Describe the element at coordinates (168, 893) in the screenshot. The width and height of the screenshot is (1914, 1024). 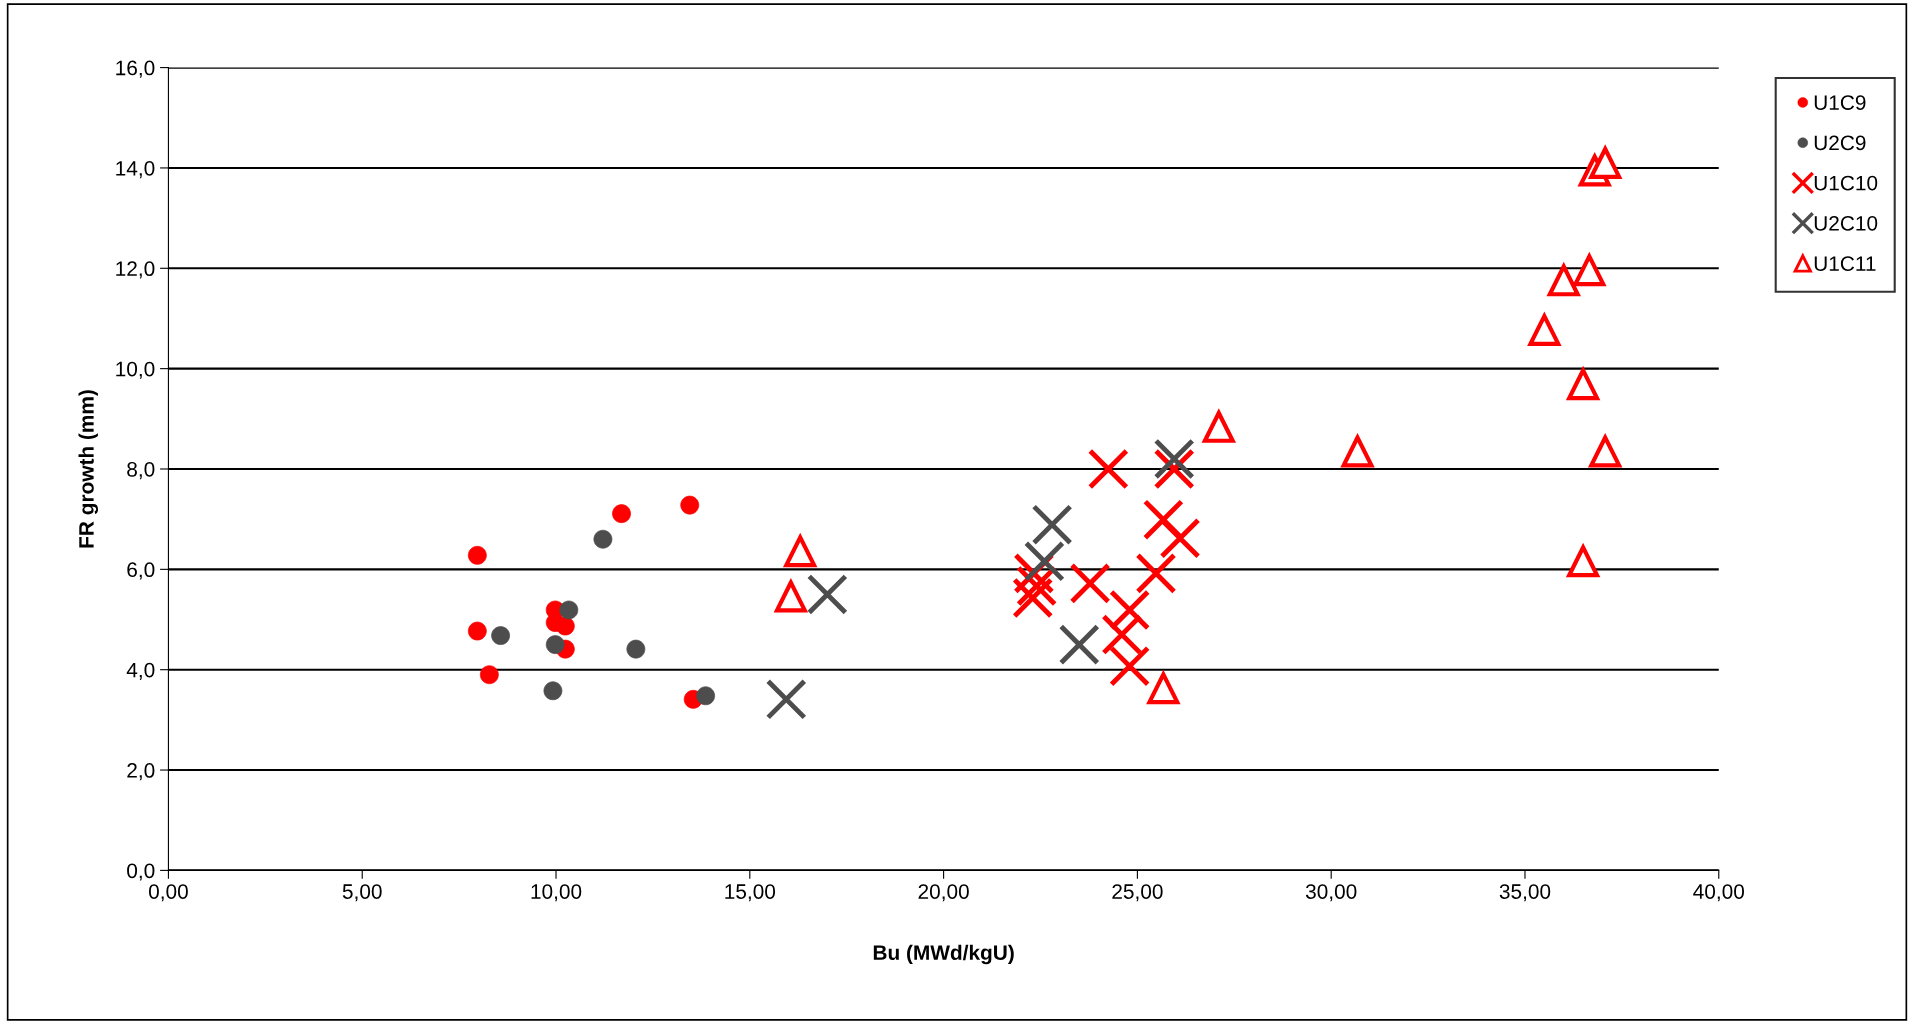
I see `x-tick-label: 0,00` at that location.